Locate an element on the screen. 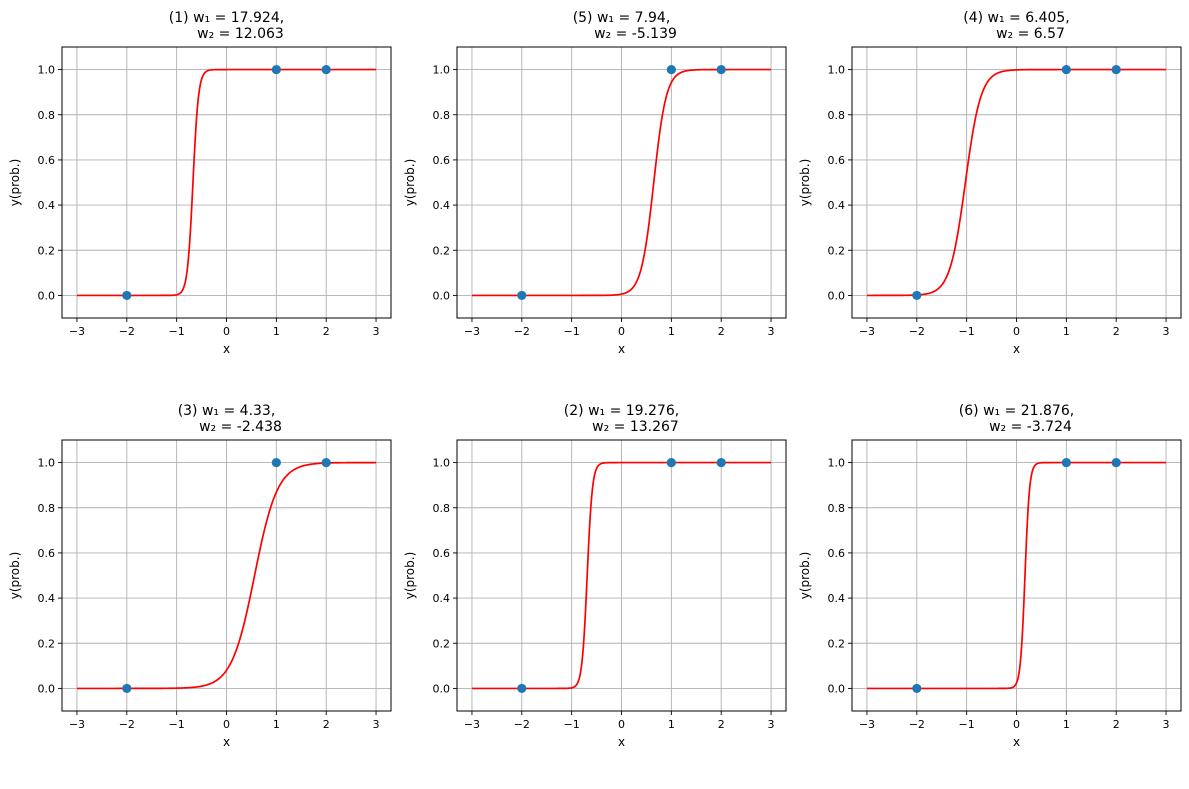  subplot-title-line2: w₂ = -5.139 is located at coordinates (635, 34).